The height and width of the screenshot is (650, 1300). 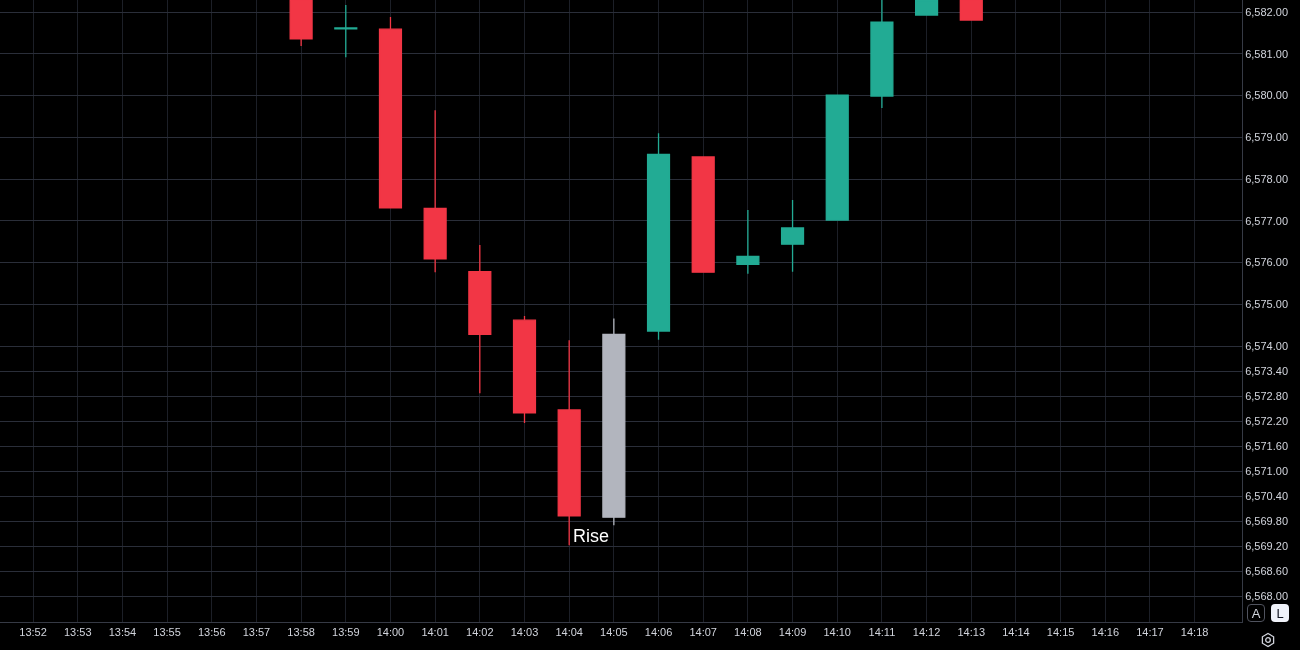 I want to click on y-tick-label: 6,581.00, so click(x=1267, y=53).